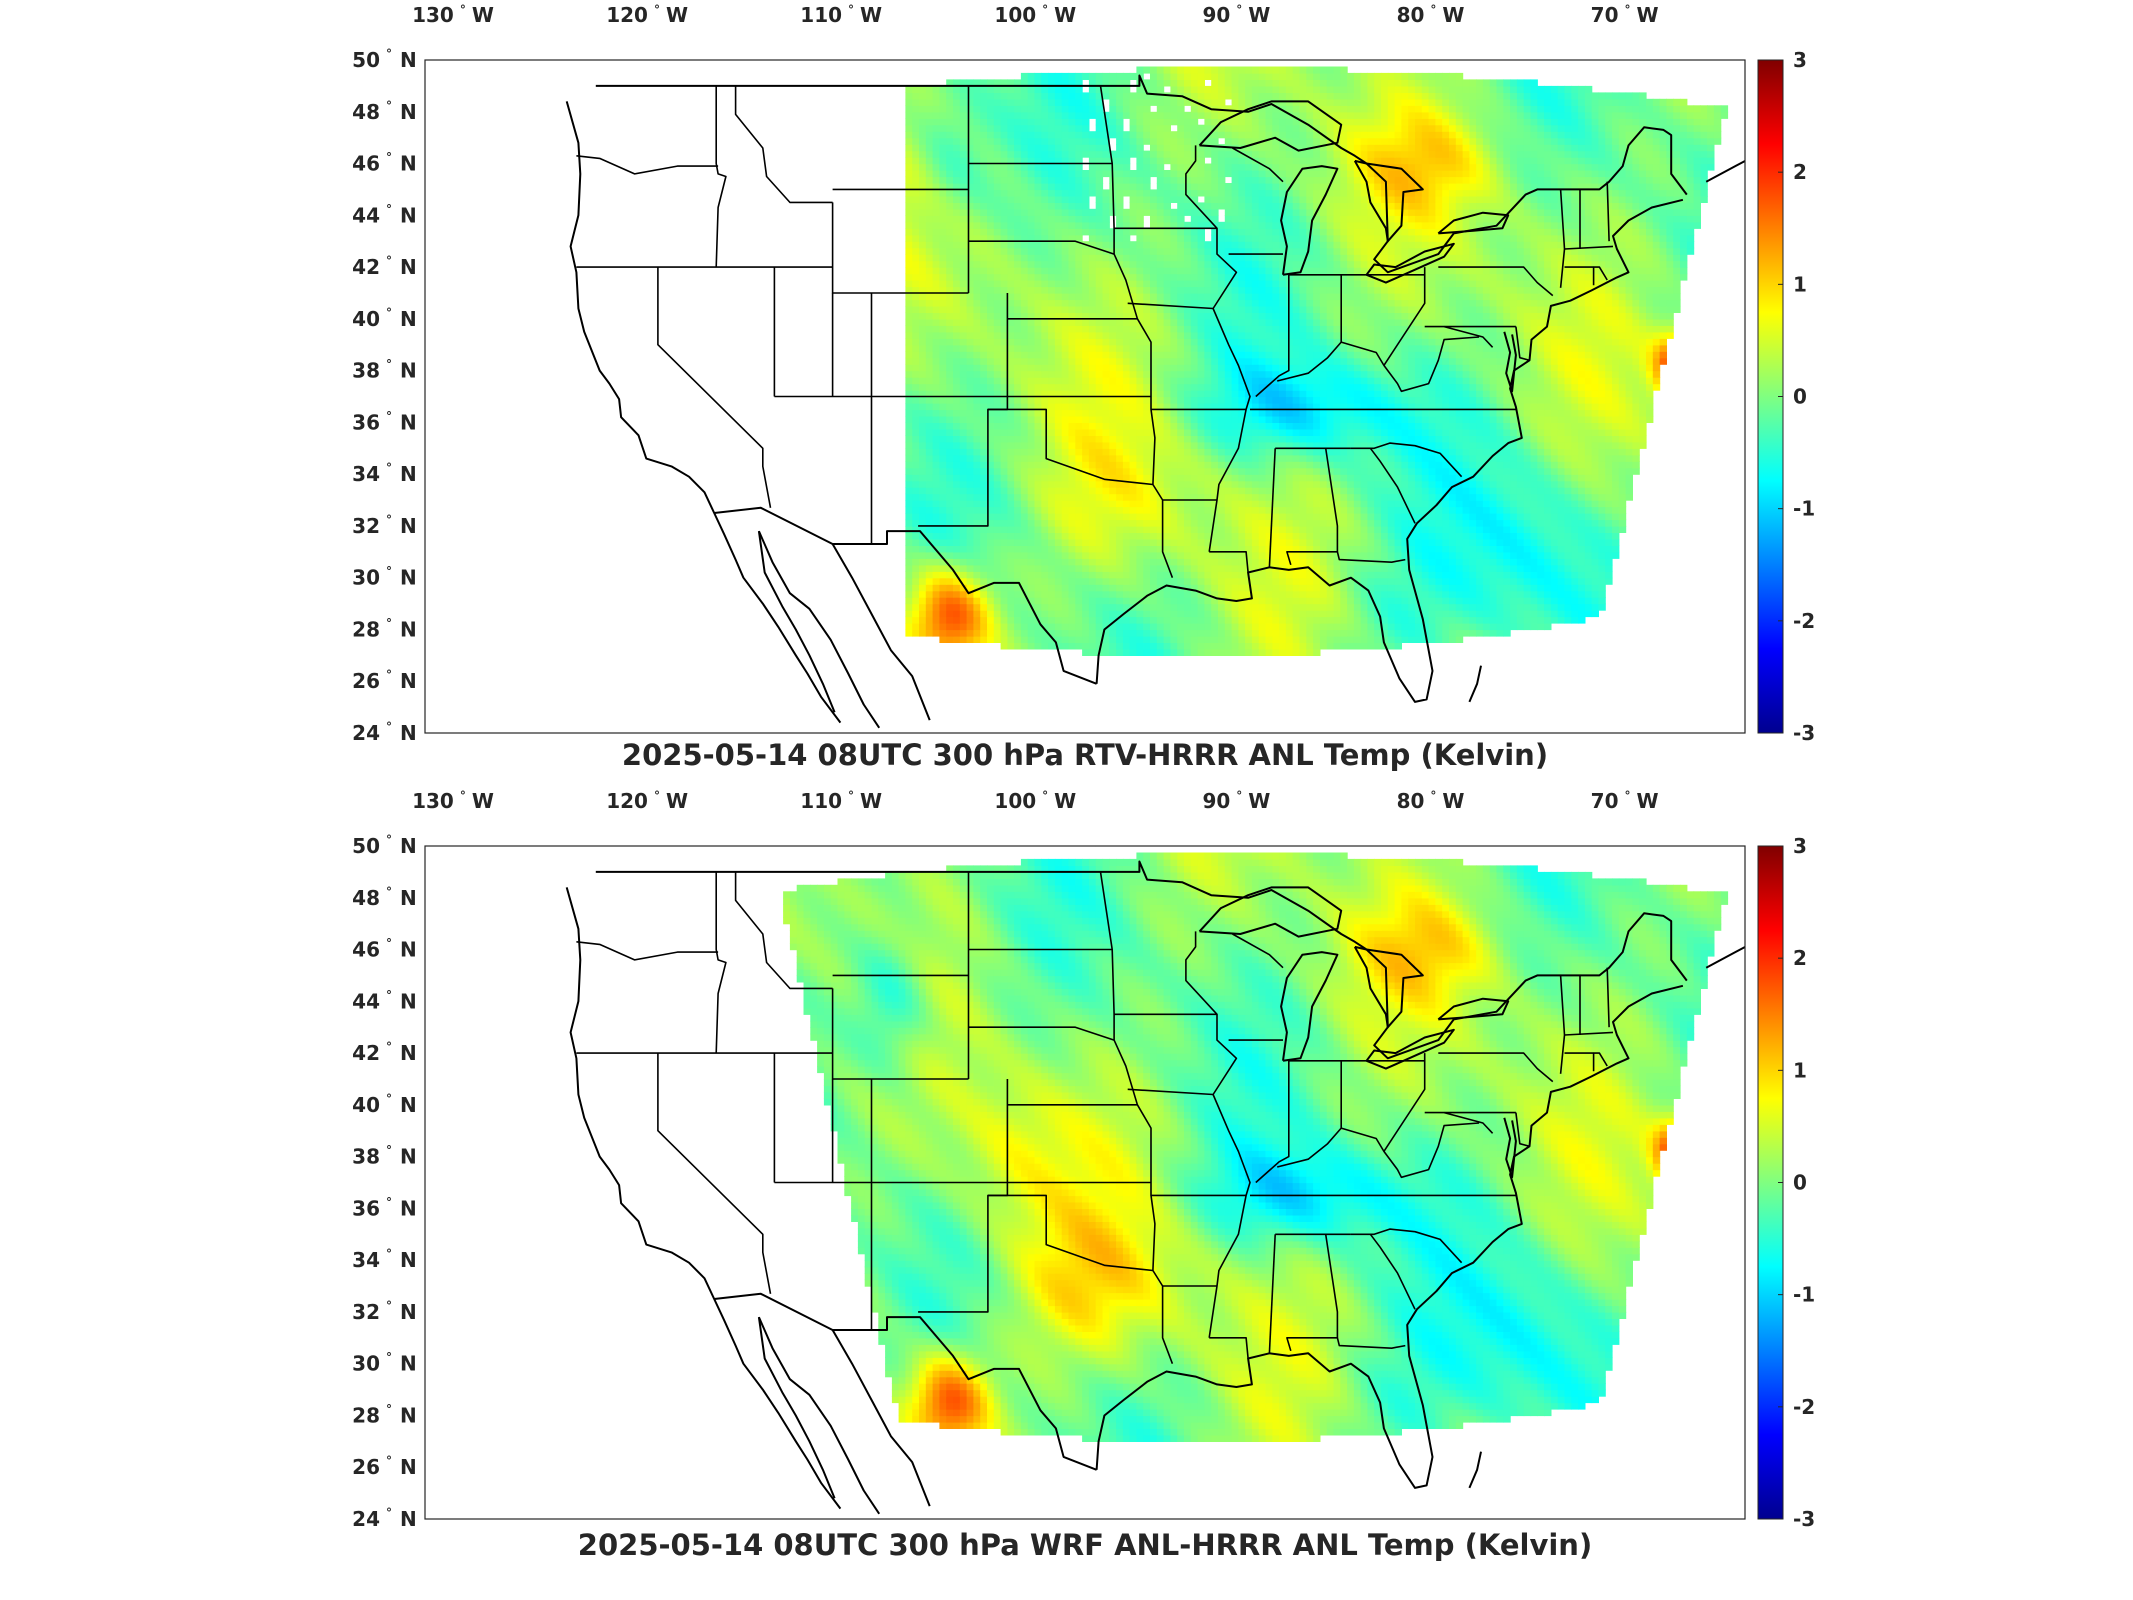  What do you see at coordinates (433, 801) in the screenshot?
I see `lon-tick-label: 130` at bounding box center [433, 801].